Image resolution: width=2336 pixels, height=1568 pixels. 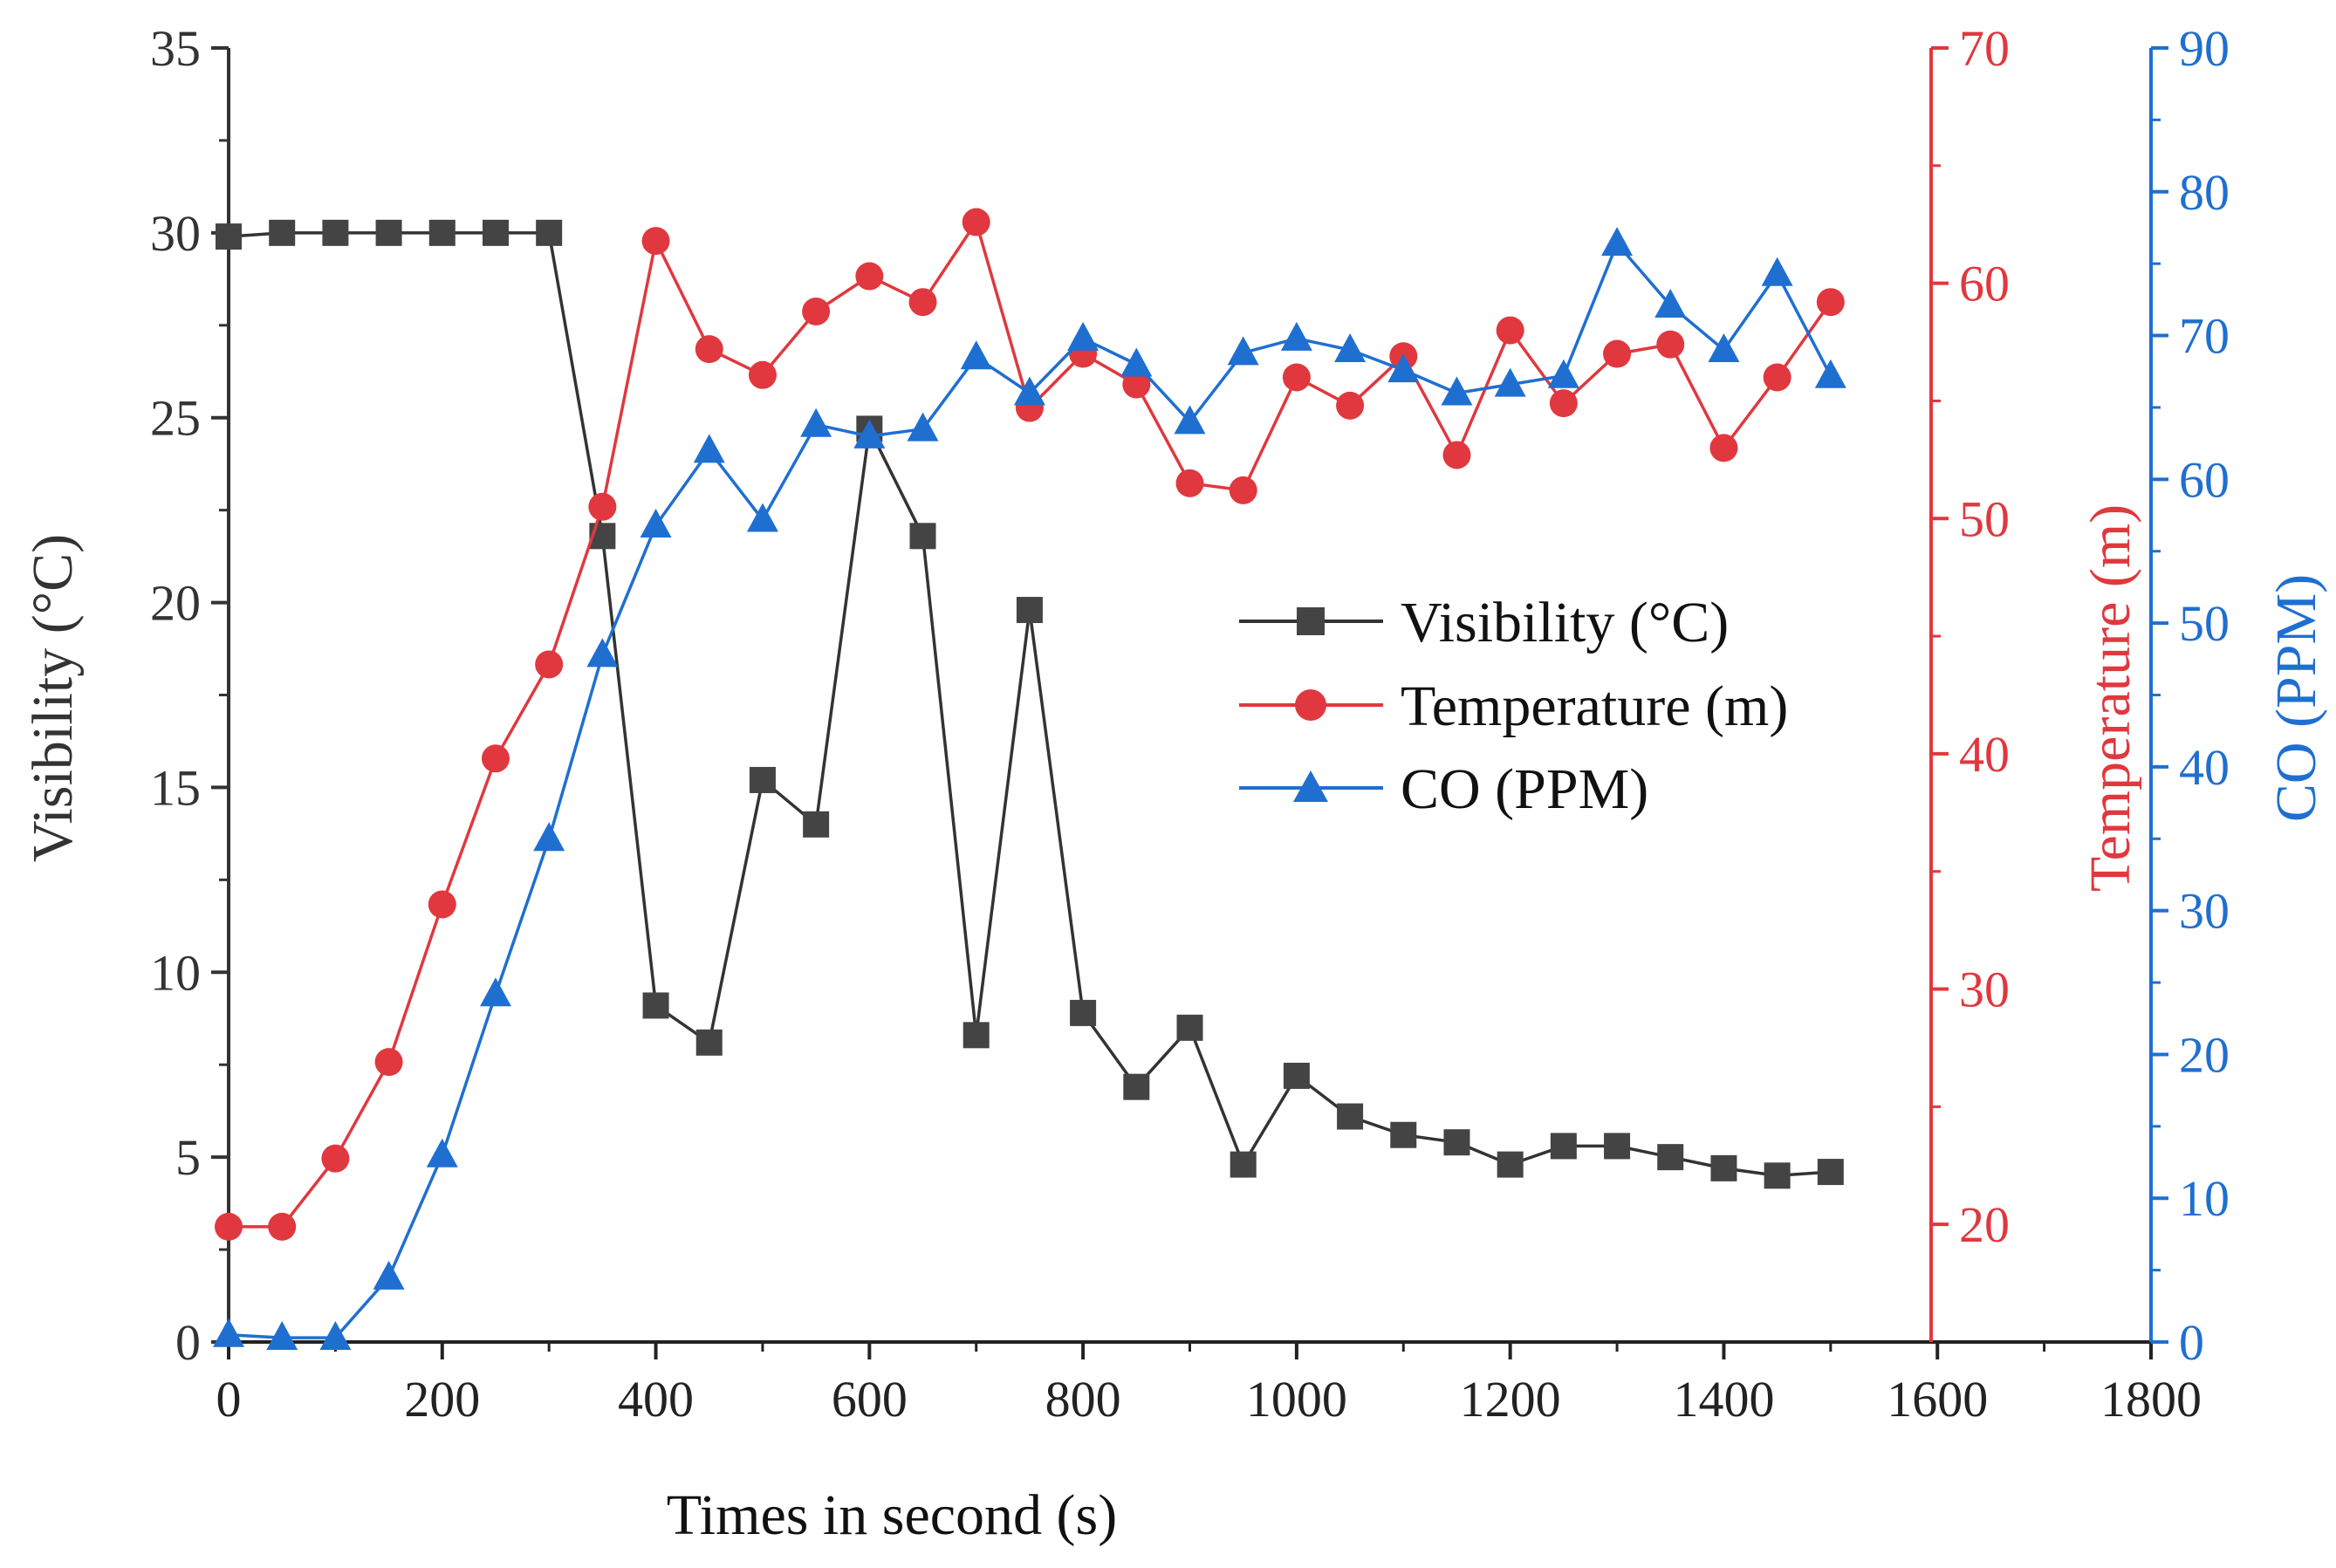 I want to click on legend-marker-visibility, so click(x=1311, y=621).